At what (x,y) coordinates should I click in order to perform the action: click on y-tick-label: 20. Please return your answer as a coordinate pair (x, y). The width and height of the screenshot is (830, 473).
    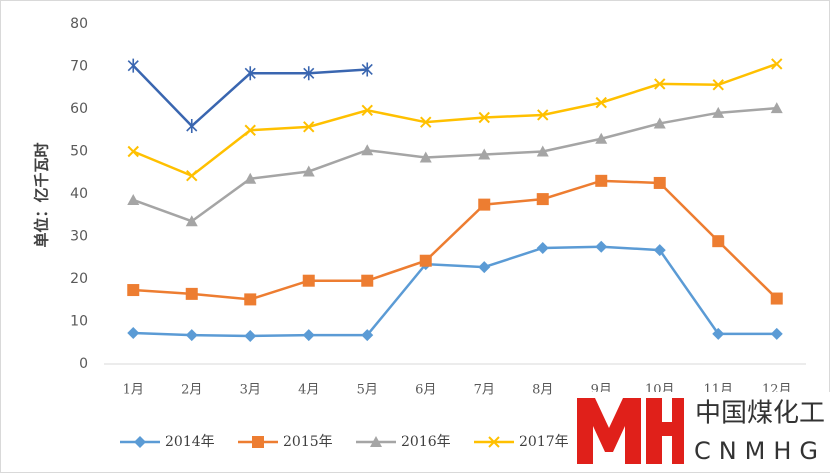
    Looking at the image, I should click on (79, 279).